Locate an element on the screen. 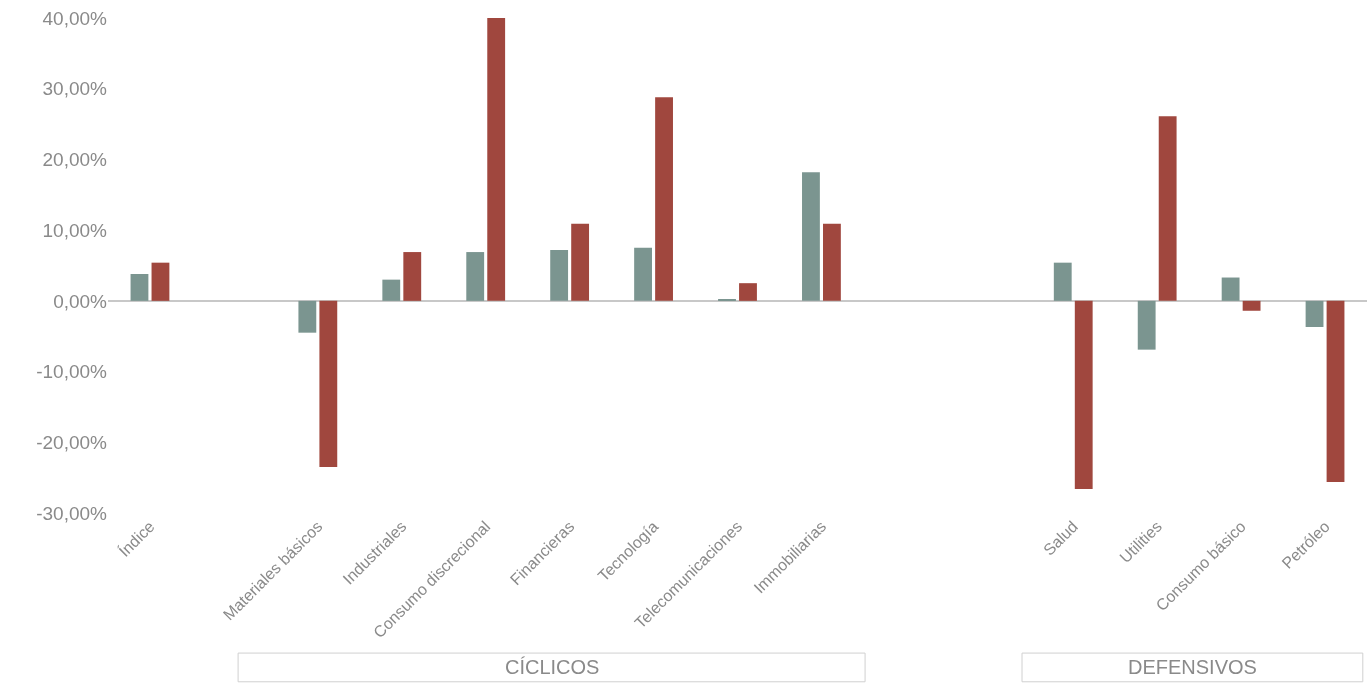 This screenshot has width=1369, height=683. y-tick-label: 20,00% is located at coordinates (75, 160).